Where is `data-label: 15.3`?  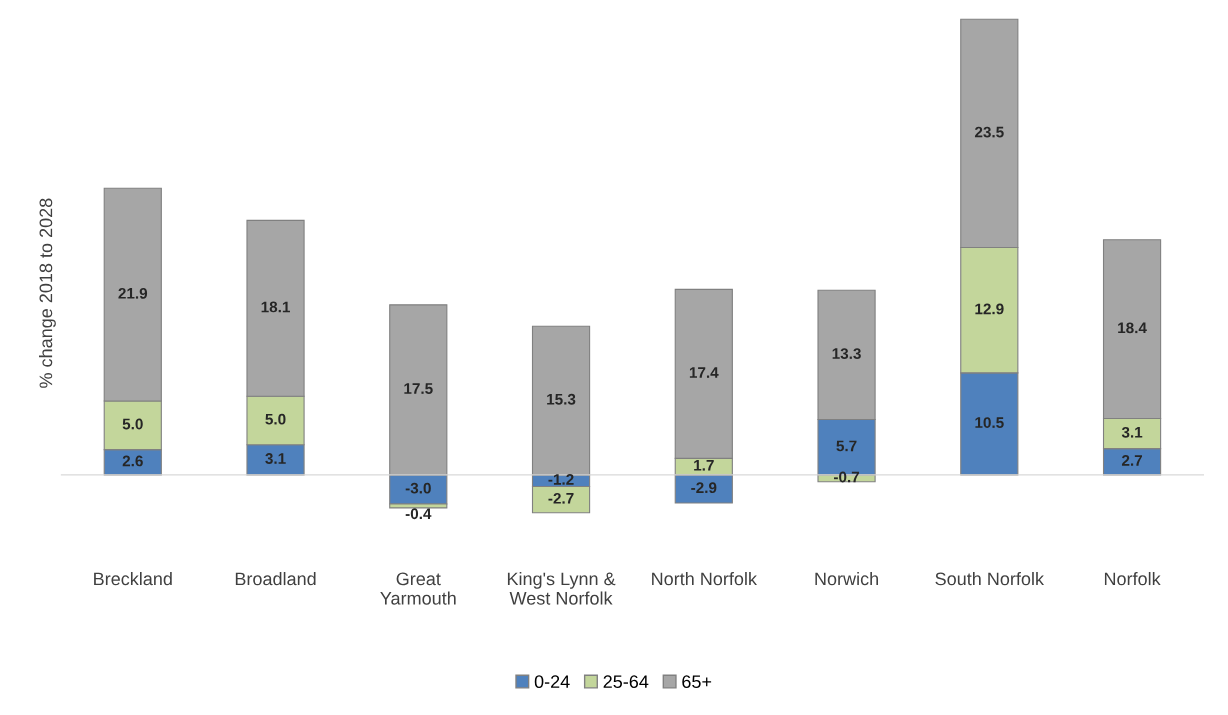
data-label: 15.3 is located at coordinates (561, 399).